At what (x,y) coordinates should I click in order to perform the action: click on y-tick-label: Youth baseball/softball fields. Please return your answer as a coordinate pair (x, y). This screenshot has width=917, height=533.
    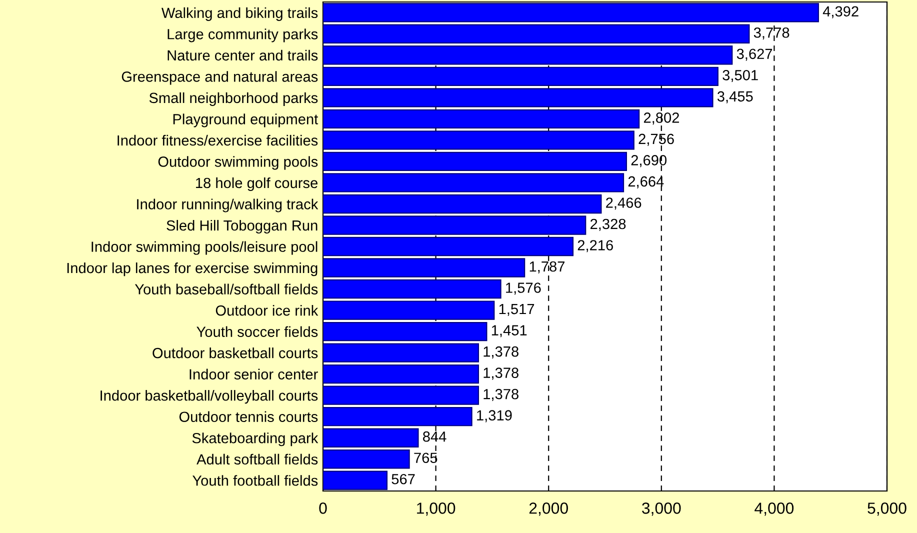
    Looking at the image, I should click on (226, 289).